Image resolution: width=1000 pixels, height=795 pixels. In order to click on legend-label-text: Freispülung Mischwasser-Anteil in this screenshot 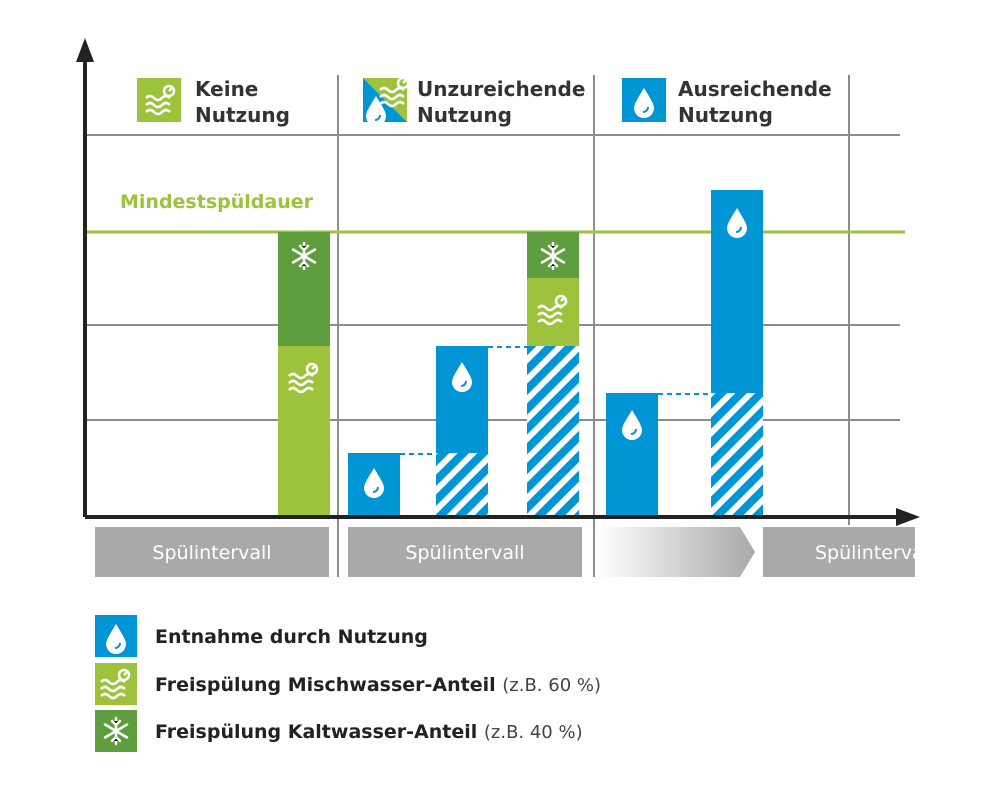, I will do `click(325, 685)`.